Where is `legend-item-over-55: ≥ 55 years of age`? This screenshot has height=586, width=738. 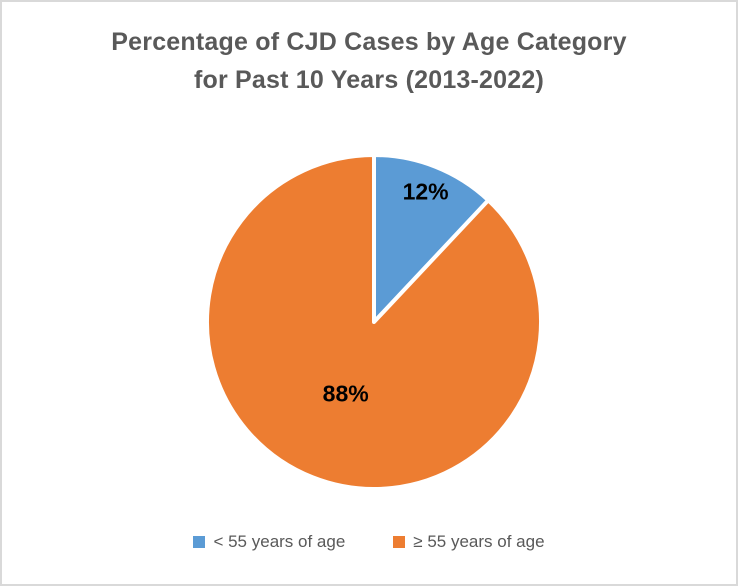
legend-item-over-55: ≥ 55 years of age is located at coordinates (469, 542).